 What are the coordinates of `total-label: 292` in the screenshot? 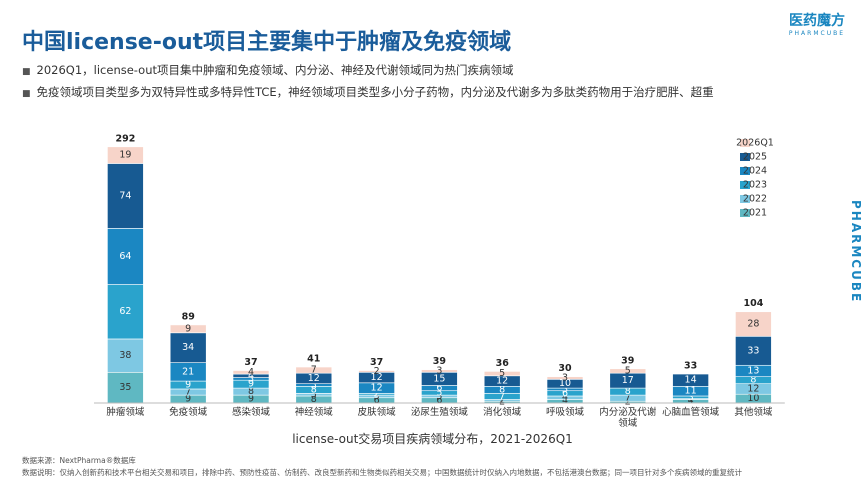 It's located at (125, 138).